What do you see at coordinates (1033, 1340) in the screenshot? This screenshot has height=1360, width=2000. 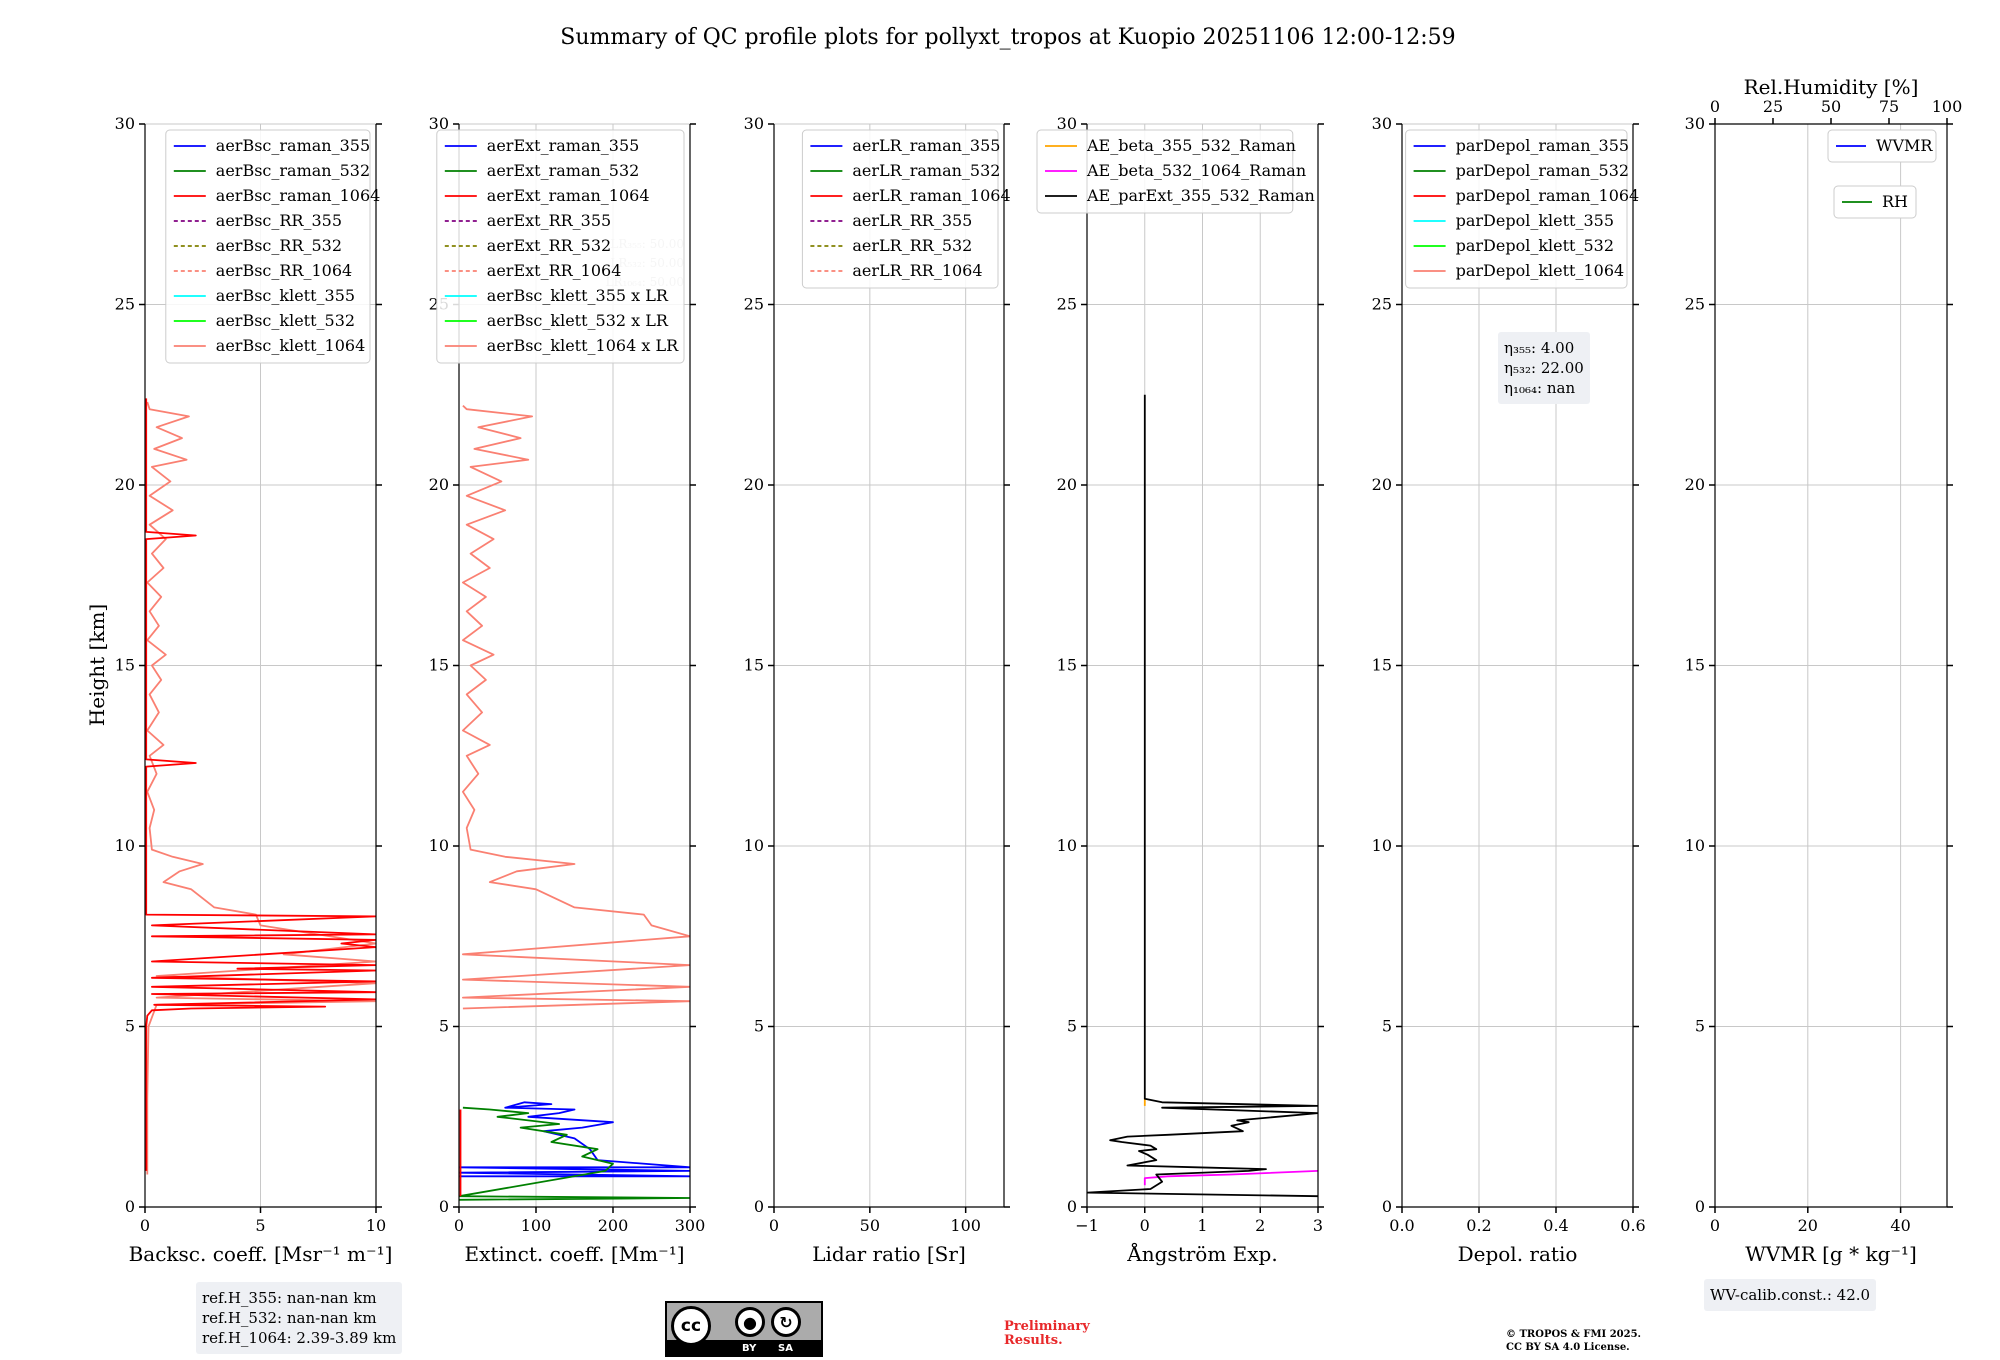 I see `preliminary-line-2: Results.` at bounding box center [1033, 1340].